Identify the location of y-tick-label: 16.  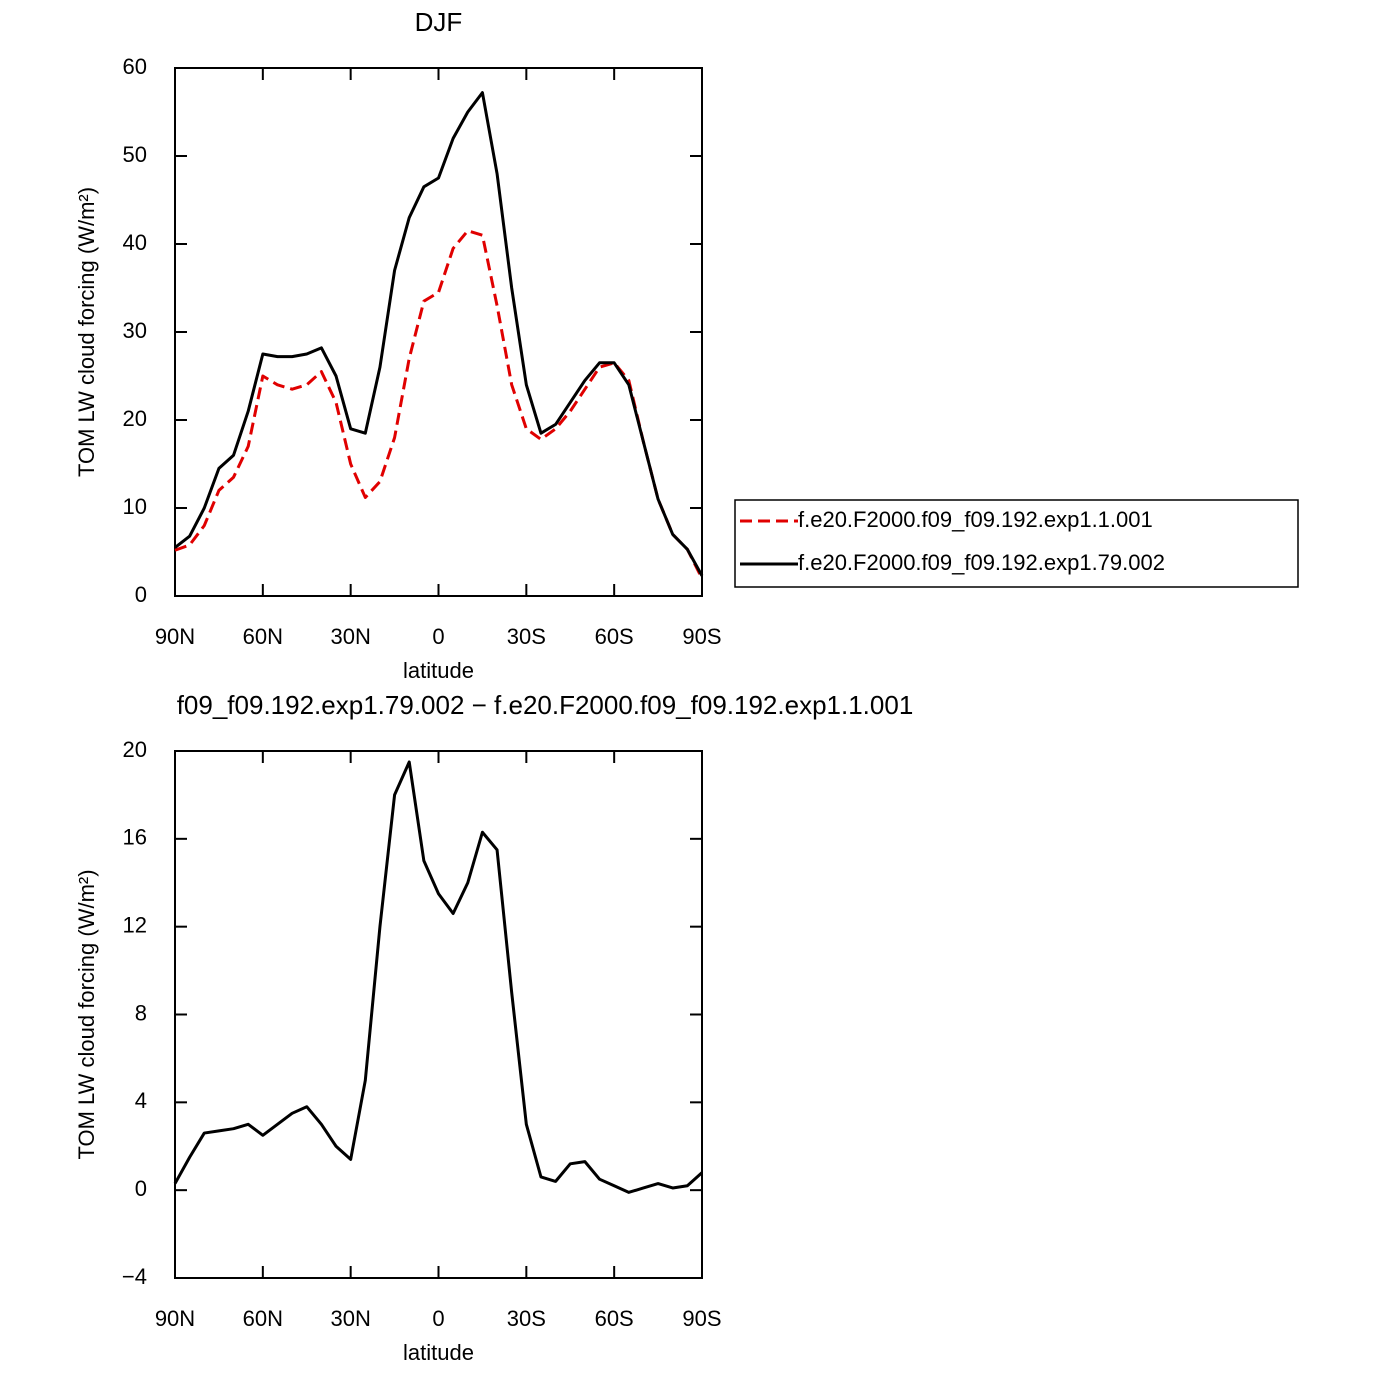
(135, 837).